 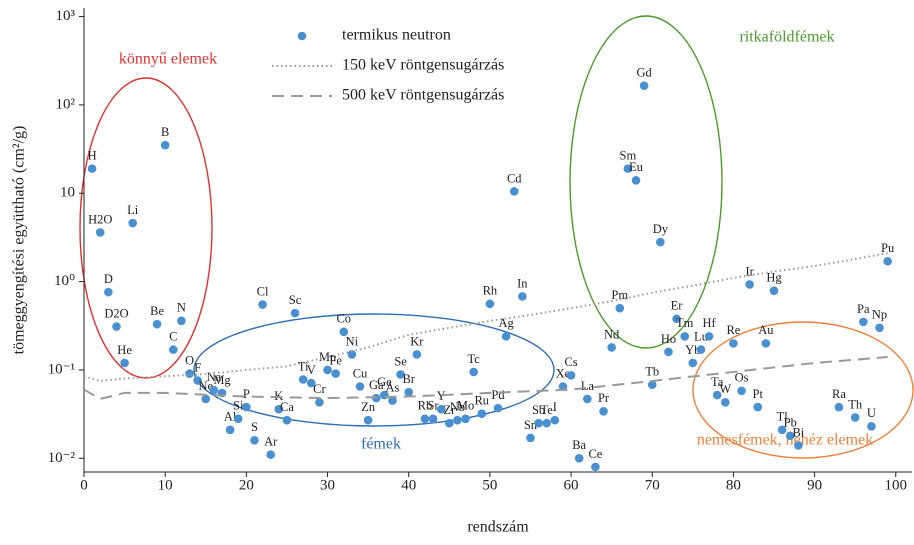 I want to click on y-tick-label: 10⁰, so click(x=64, y=281).